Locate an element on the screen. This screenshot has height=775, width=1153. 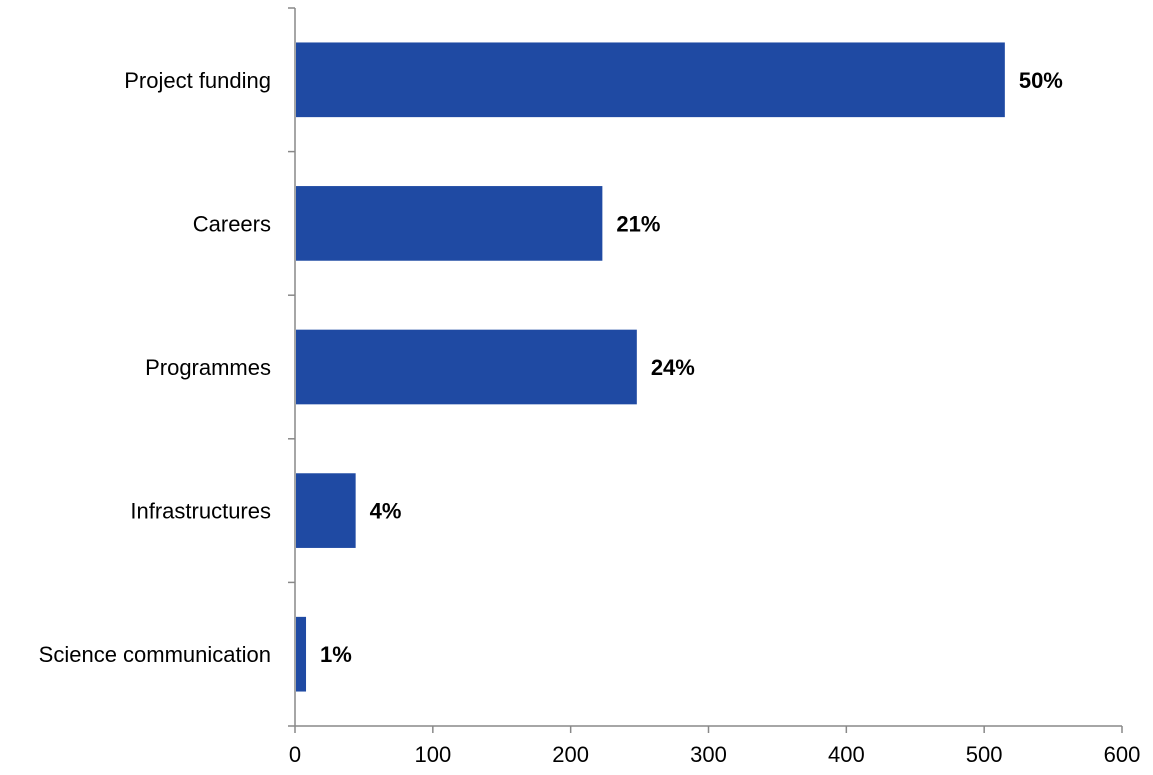
category-label: Science communication is located at coordinates (155, 654).